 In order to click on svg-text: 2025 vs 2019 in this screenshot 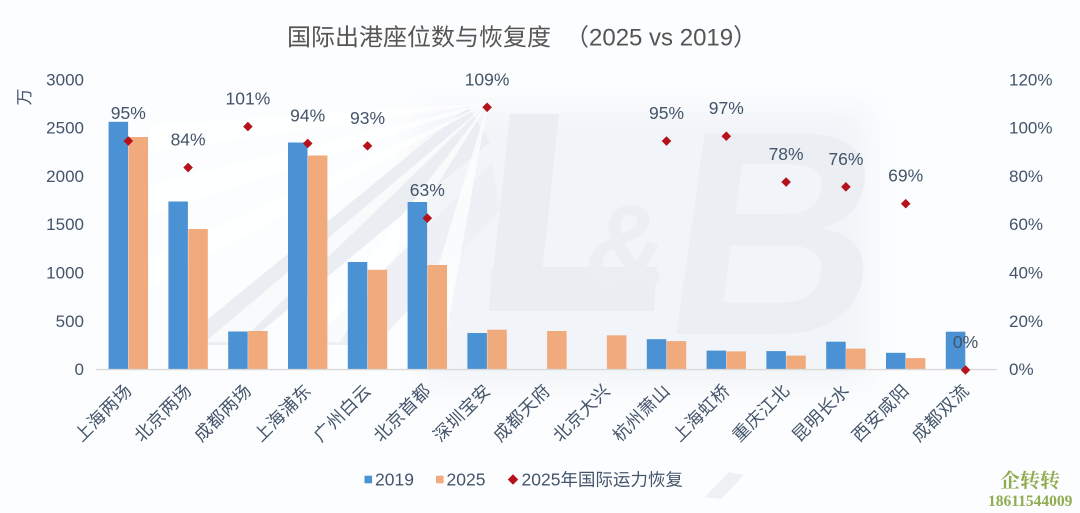, I will do `click(661, 38)`.